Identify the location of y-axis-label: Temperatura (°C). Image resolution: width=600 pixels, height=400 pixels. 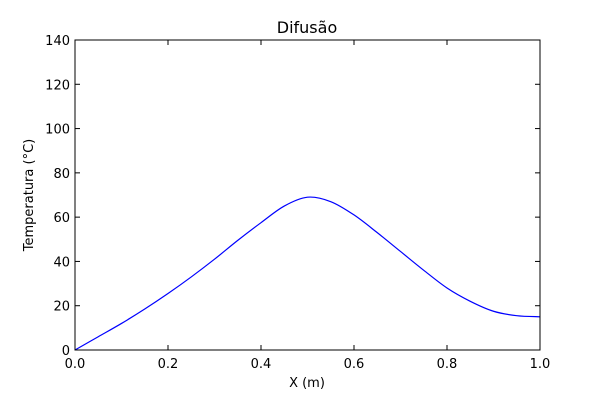
(29, 195).